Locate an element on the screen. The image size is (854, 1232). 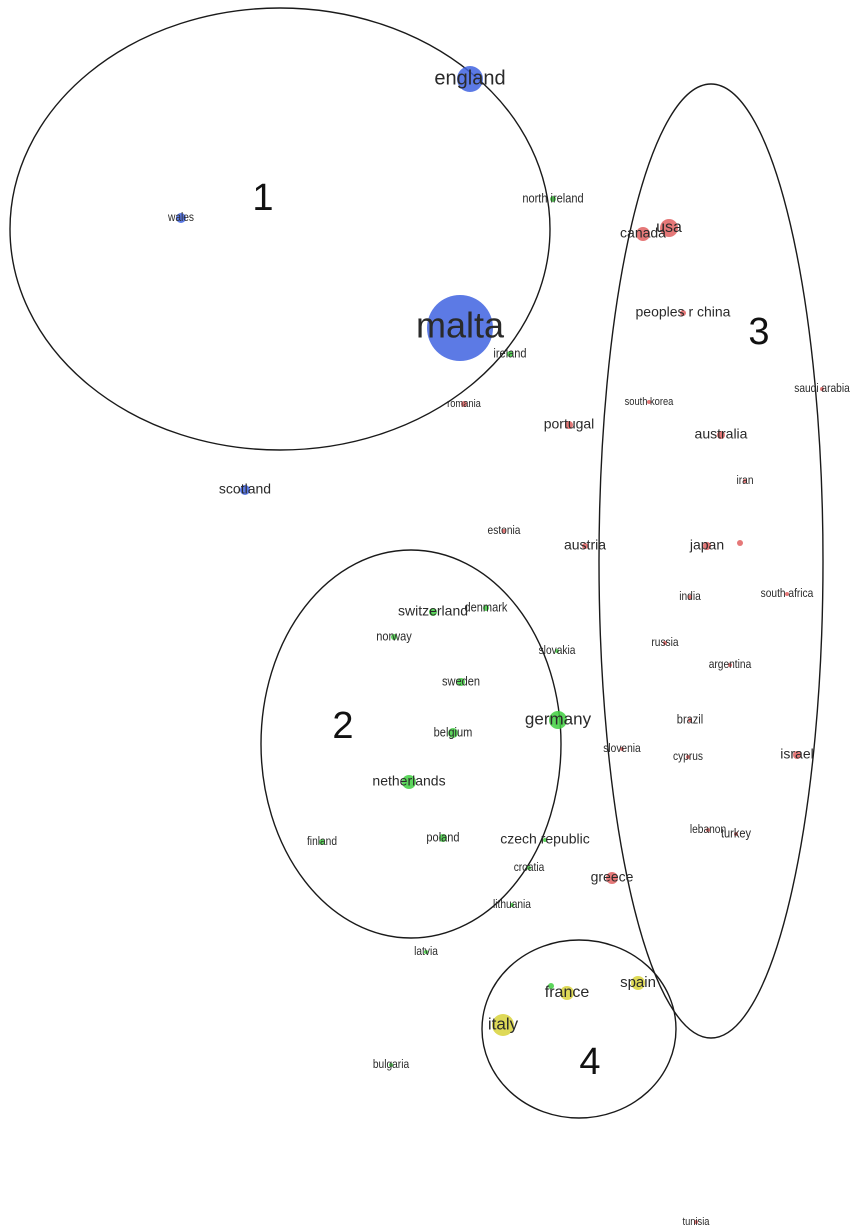
node-iran is located at coordinates (745, 481).